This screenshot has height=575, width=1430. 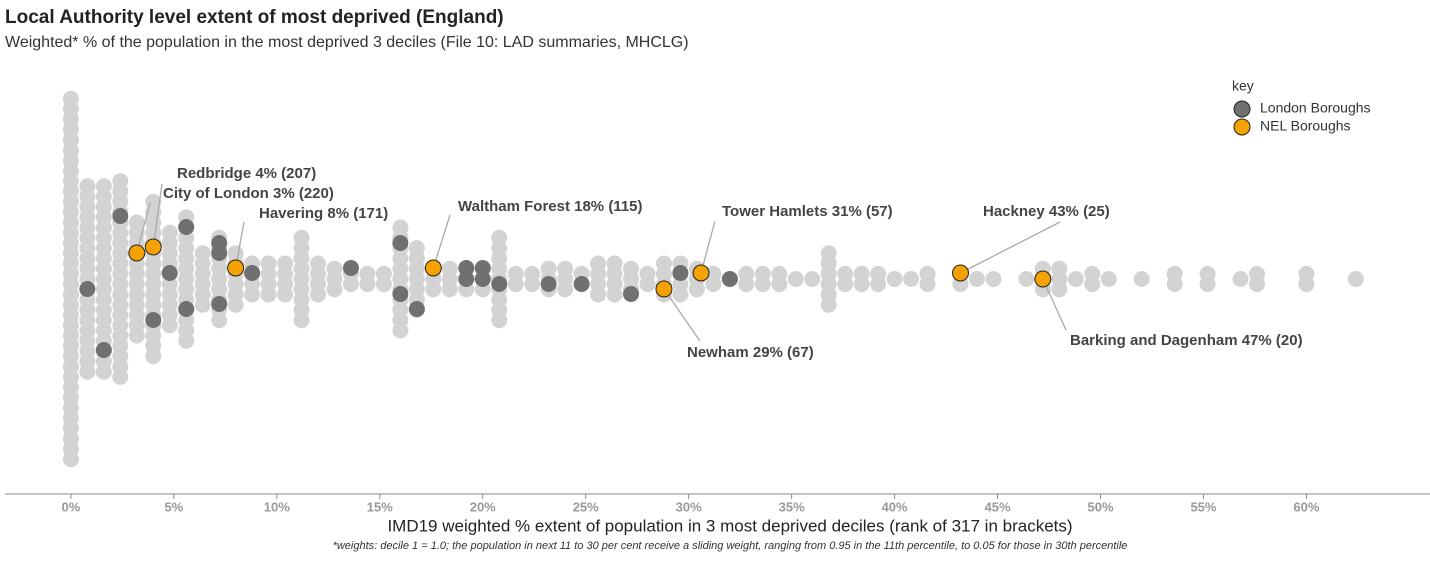 What do you see at coordinates (998, 506) in the screenshot?
I see `x-tick-label: 45%` at bounding box center [998, 506].